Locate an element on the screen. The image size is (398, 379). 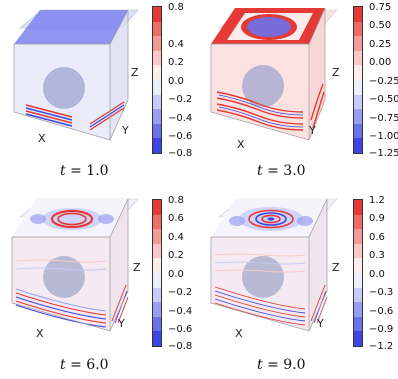
colorbar-tick-label: −0.3 is located at coordinates (381, 292).